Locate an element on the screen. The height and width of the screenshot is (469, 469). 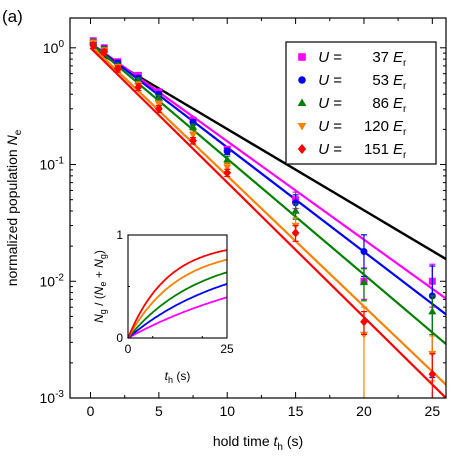
panel-label: (a) is located at coordinates (12, 16).